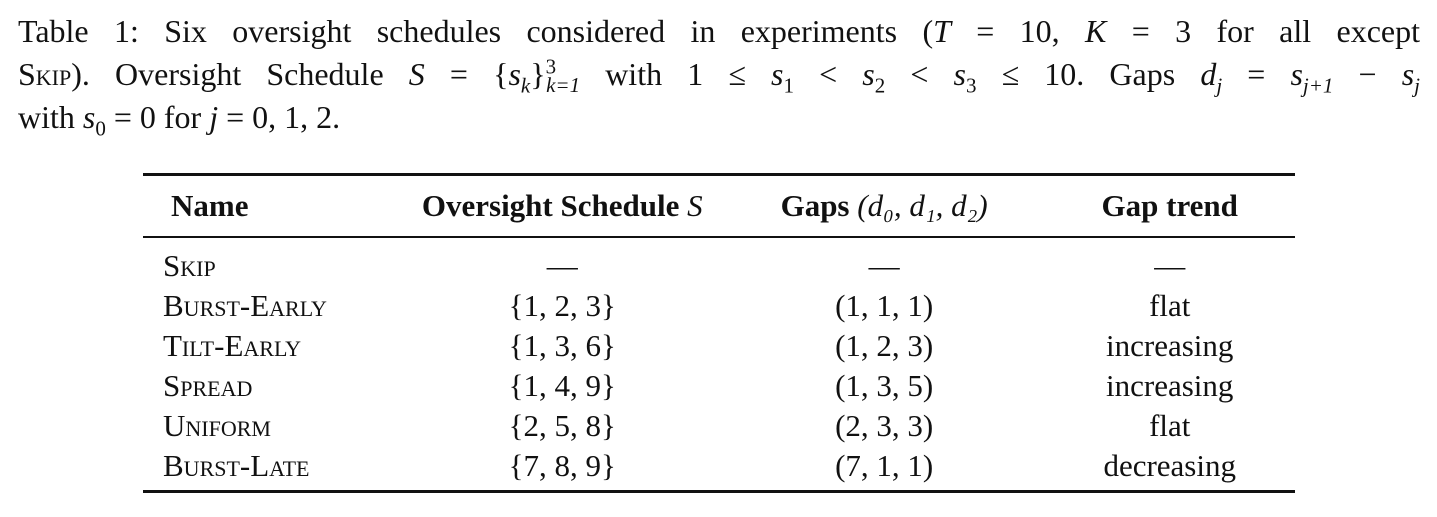 Image resolution: width=1437 pixels, height=517 pixels. What do you see at coordinates (554, 205) in the screenshot?
I see `header-schedule-label: Oversight Schedule` at bounding box center [554, 205].